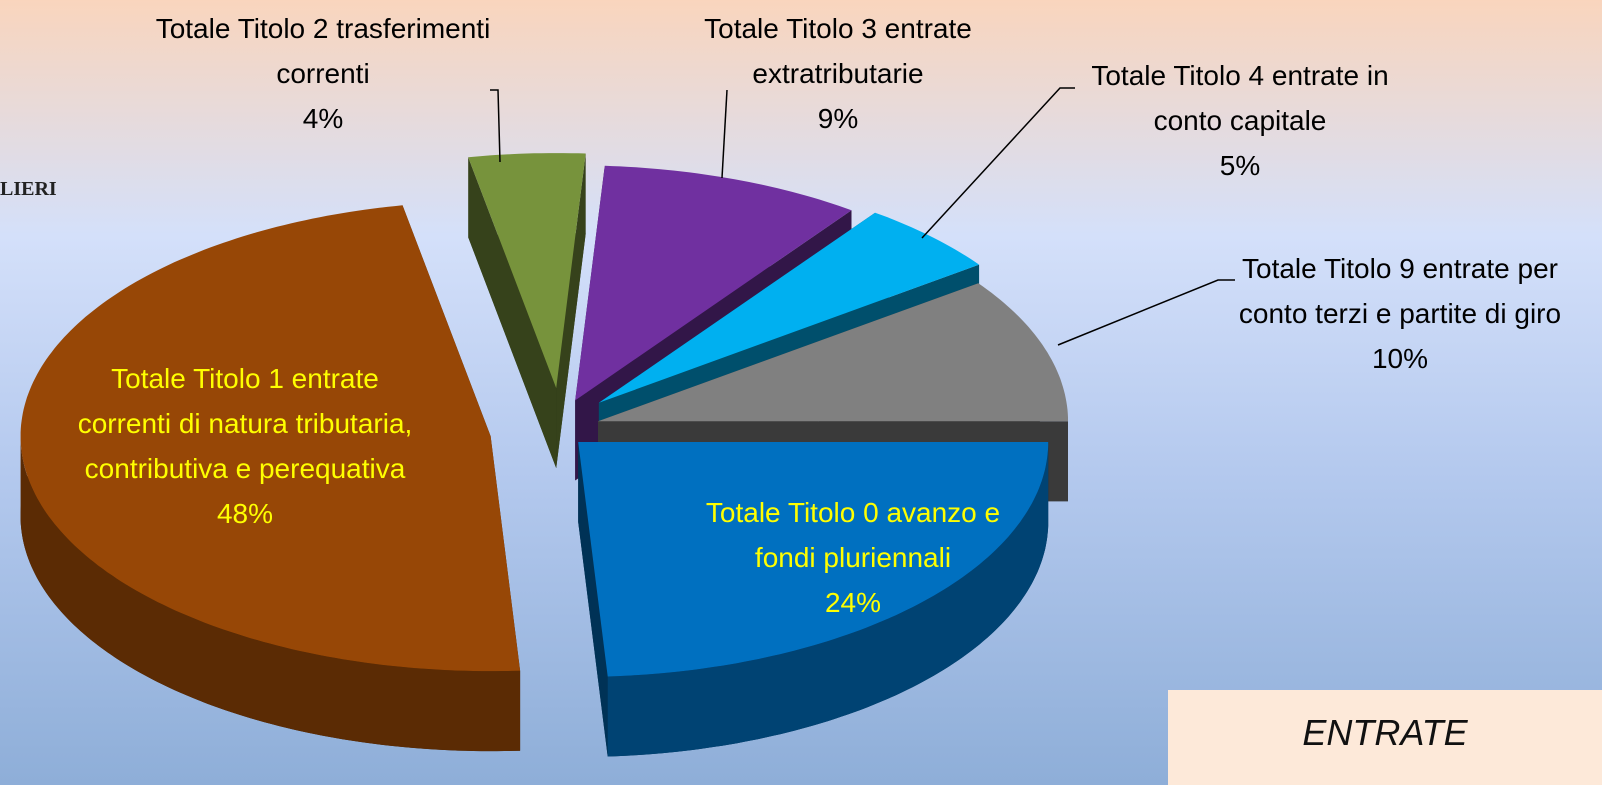 This screenshot has height=785, width=1602. What do you see at coordinates (245, 513) in the screenshot?
I see `value-label: 48%` at bounding box center [245, 513].